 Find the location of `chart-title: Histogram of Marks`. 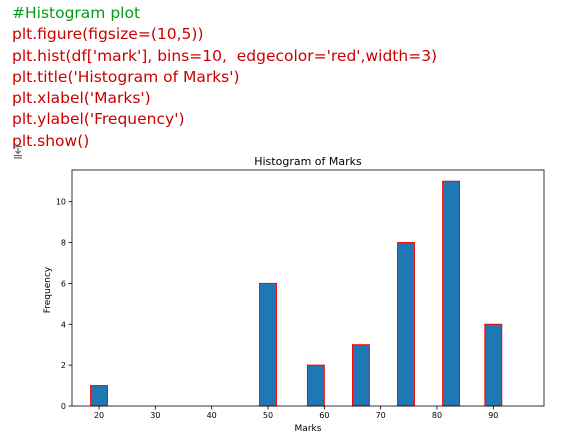

chart-title: Histogram of Marks is located at coordinates (308, 161).